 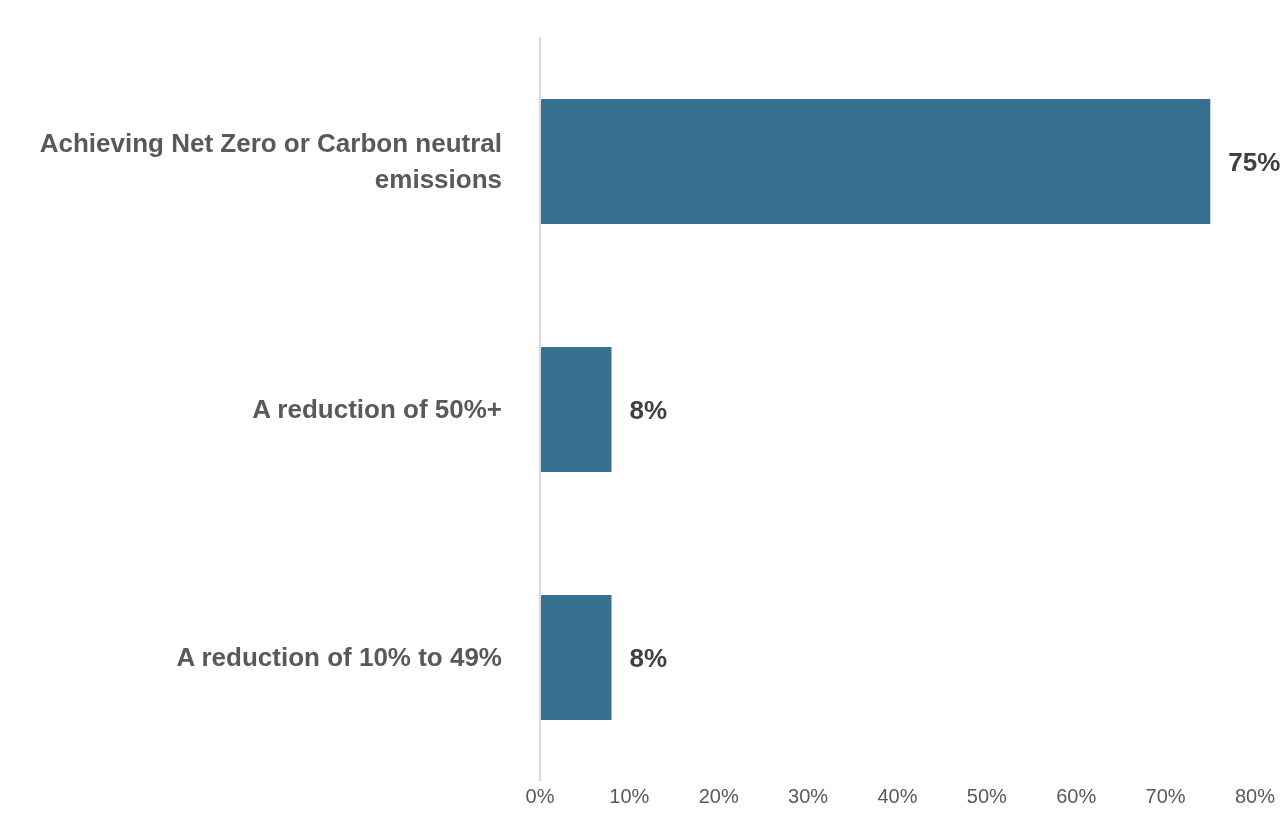 What do you see at coordinates (1255, 796) in the screenshot?
I see `x-tick-label: 80%` at bounding box center [1255, 796].